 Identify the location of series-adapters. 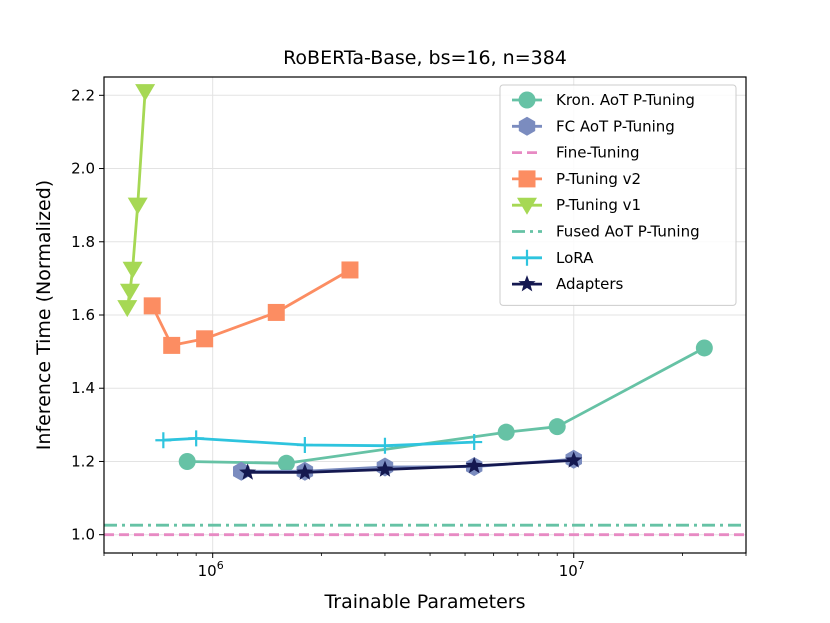
(411, 465).